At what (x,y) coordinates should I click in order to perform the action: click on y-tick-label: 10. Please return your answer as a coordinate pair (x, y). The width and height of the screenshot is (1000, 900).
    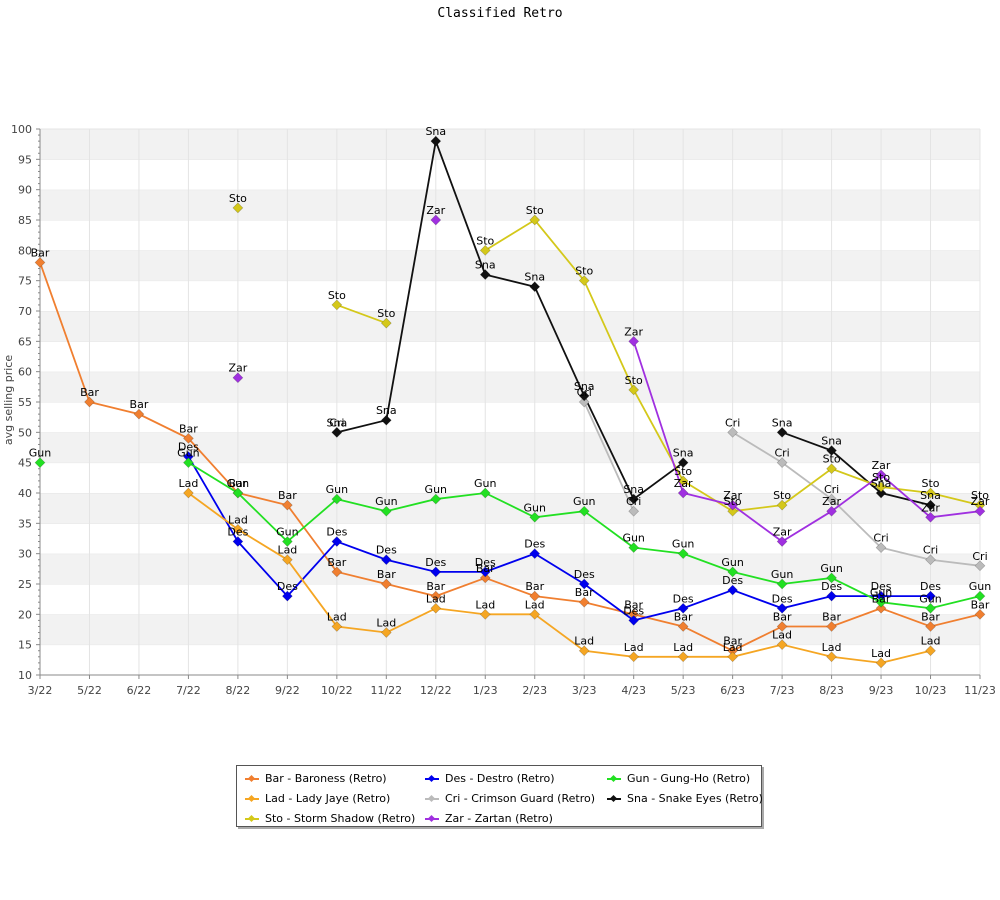
    Looking at the image, I should click on (25, 675).